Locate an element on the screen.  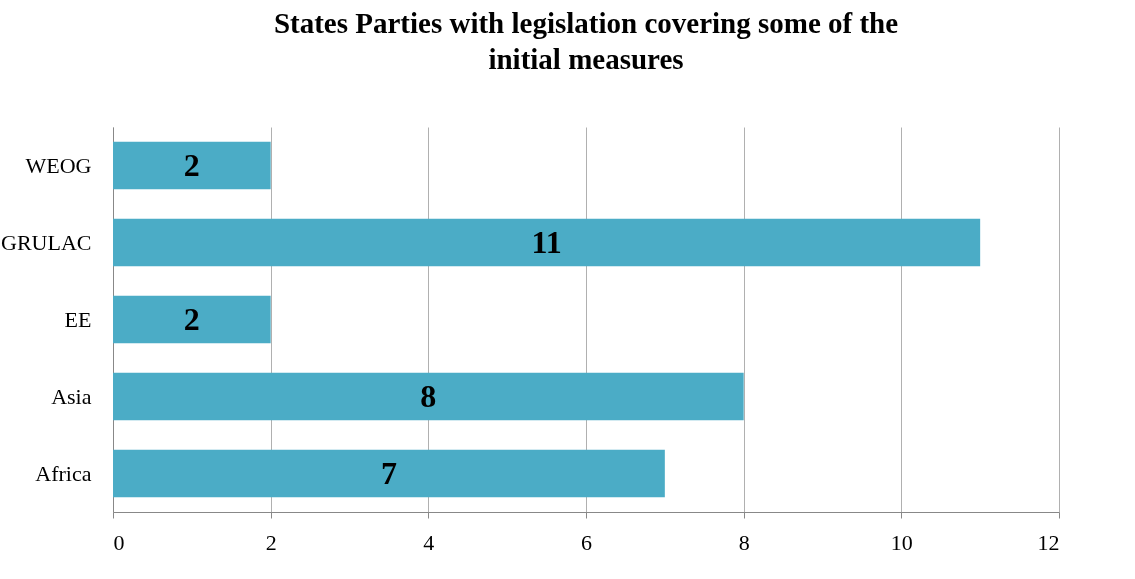
x-tick-label: 0 is located at coordinates (119, 542).